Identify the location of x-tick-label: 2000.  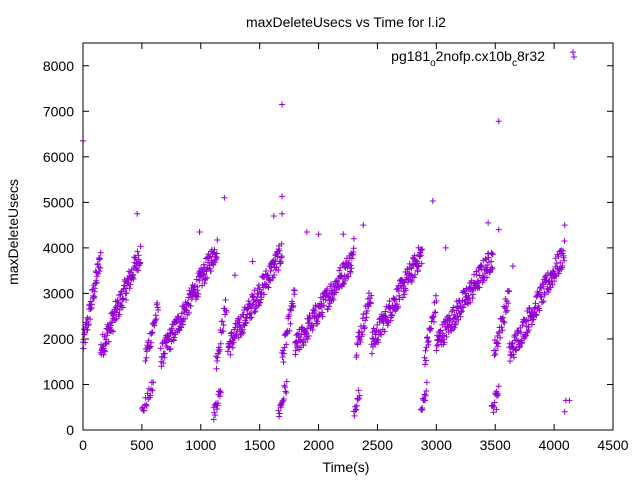
(318, 445).